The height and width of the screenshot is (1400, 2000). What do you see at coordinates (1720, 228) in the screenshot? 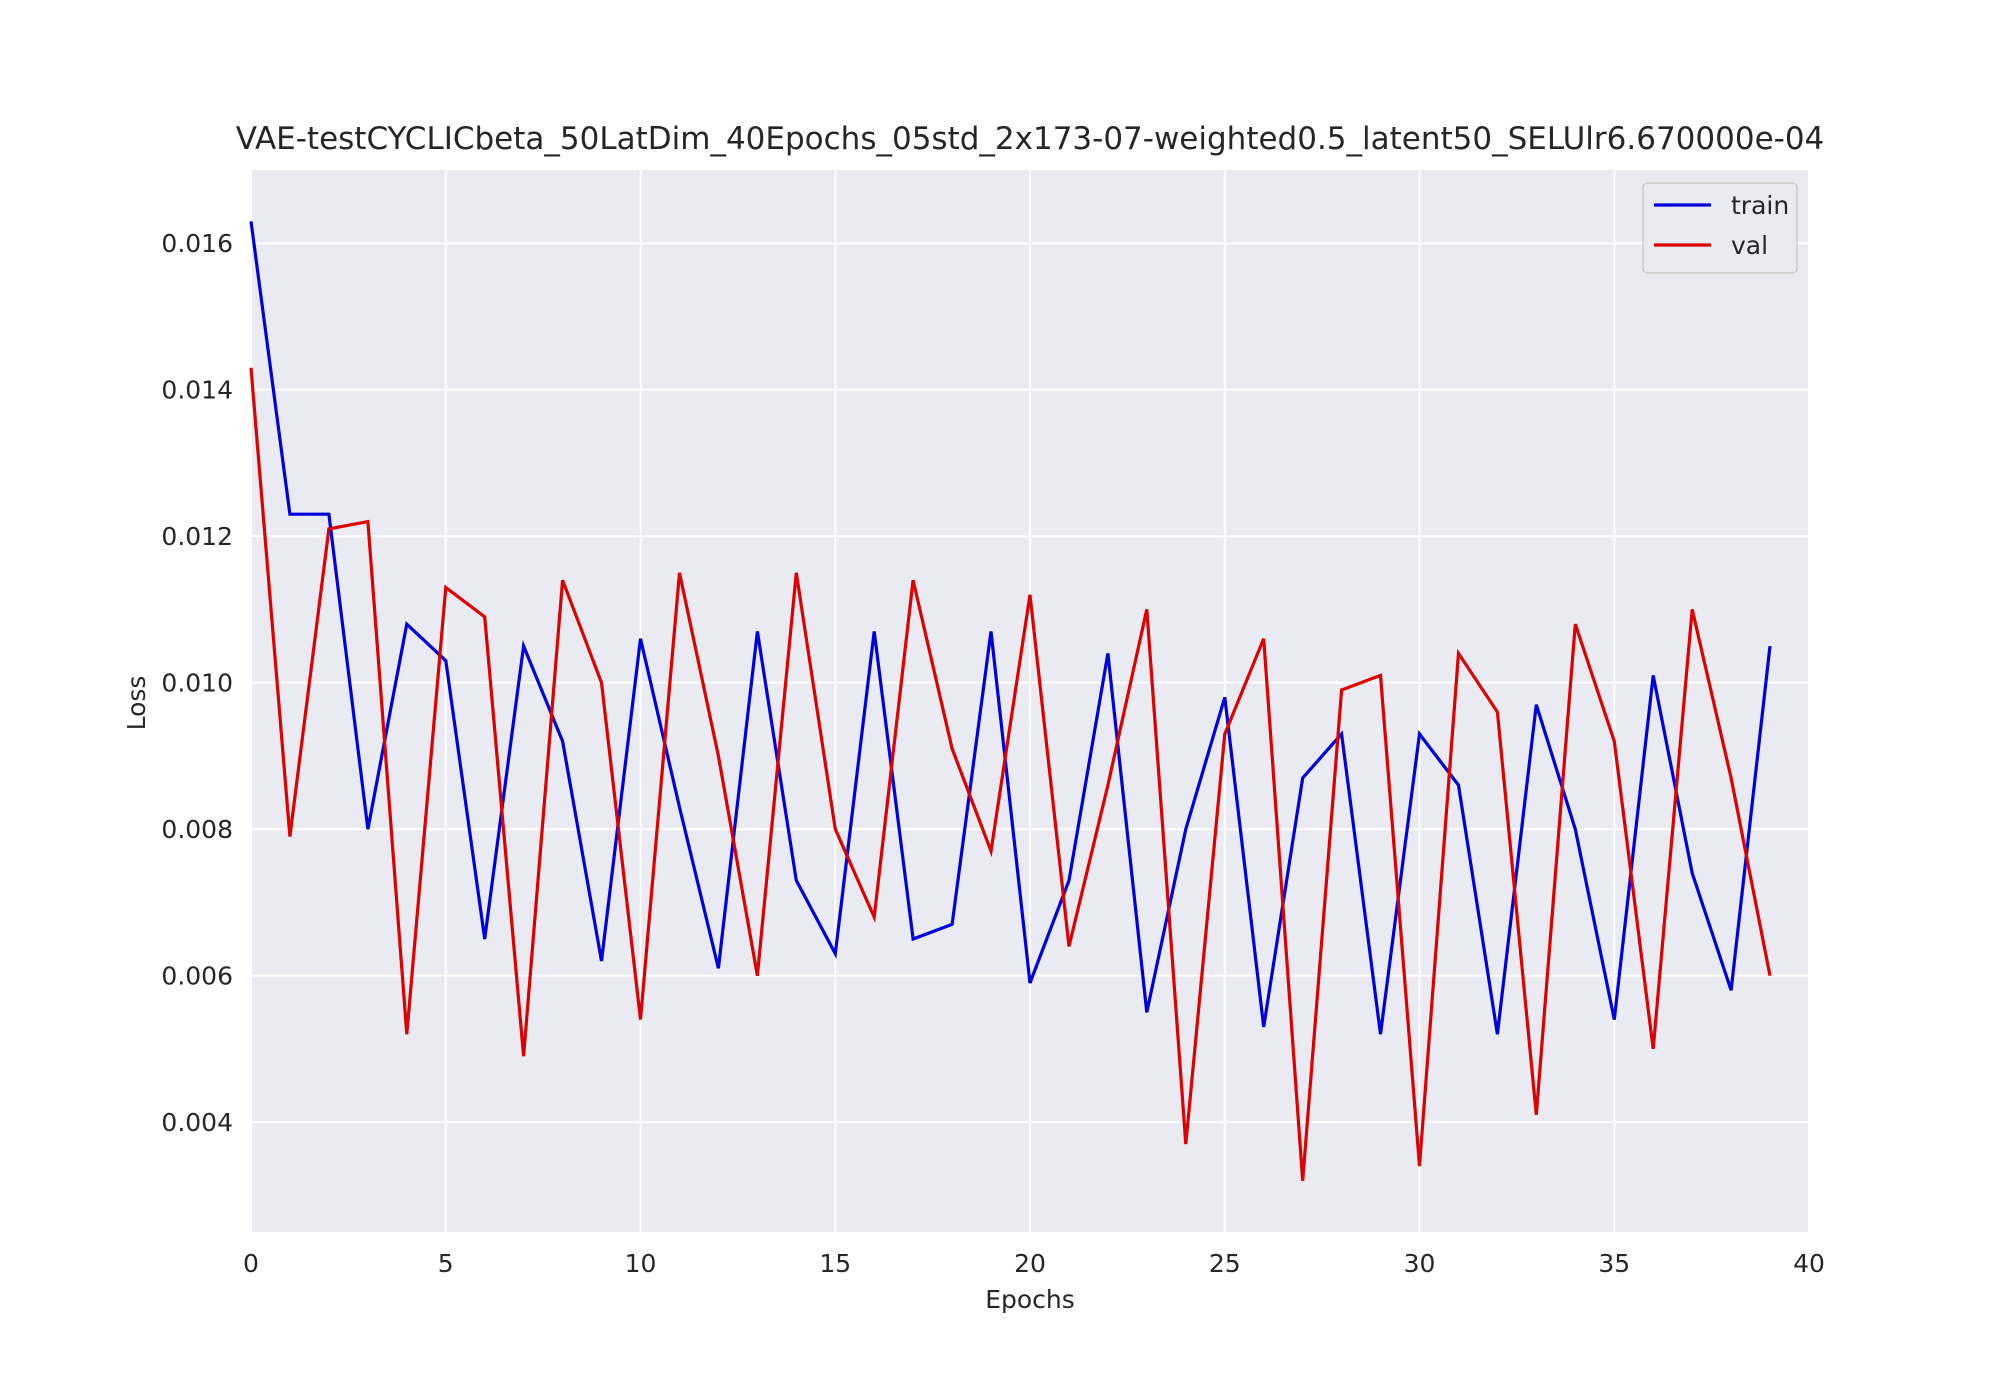
I see `legend: train val` at bounding box center [1720, 228].